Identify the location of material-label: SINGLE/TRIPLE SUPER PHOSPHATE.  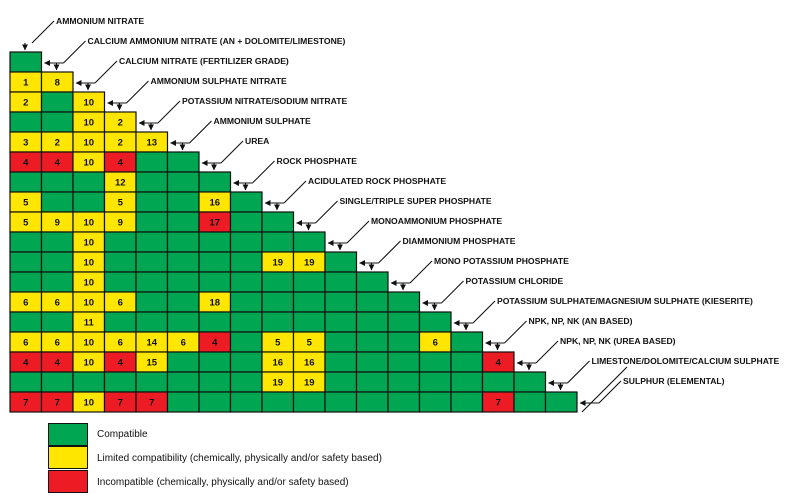
(416, 201).